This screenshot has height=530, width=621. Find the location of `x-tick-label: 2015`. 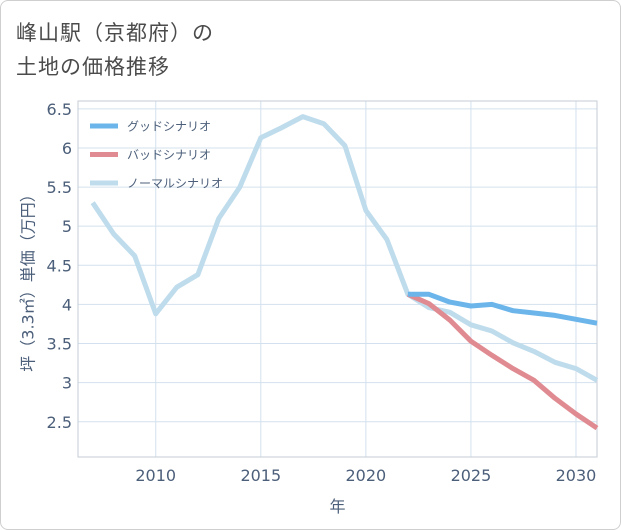

x-tick-label: 2015 is located at coordinates (260, 475).